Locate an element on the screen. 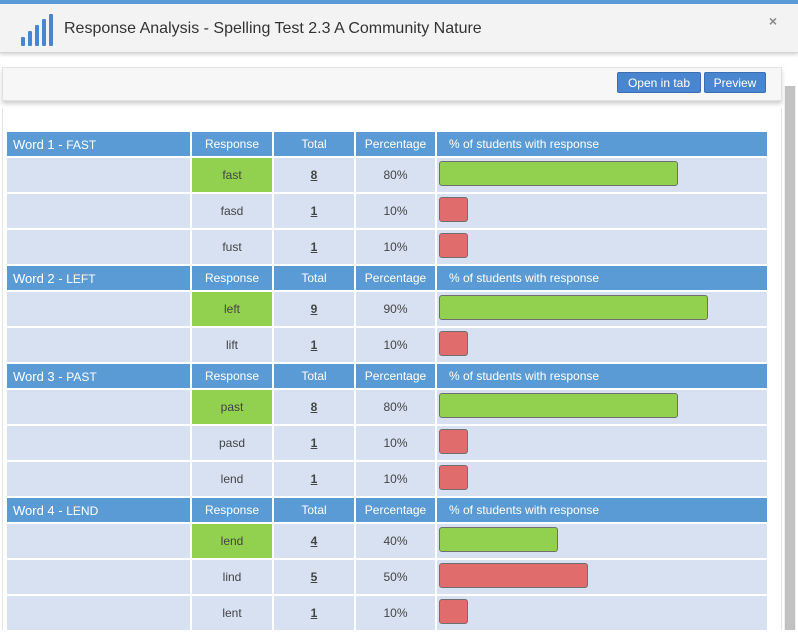 This screenshot has height=632, width=798. bar-chart-icon is located at coordinates (37, 30).